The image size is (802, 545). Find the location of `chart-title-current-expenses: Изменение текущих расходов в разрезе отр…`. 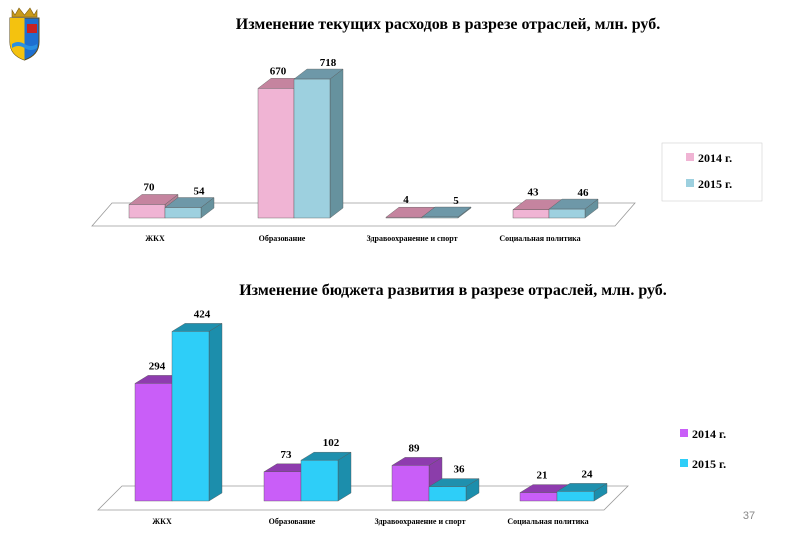

chart-title-current-expenses: Изменение текущих расходов в разрезе отр… is located at coordinates (448, 24).